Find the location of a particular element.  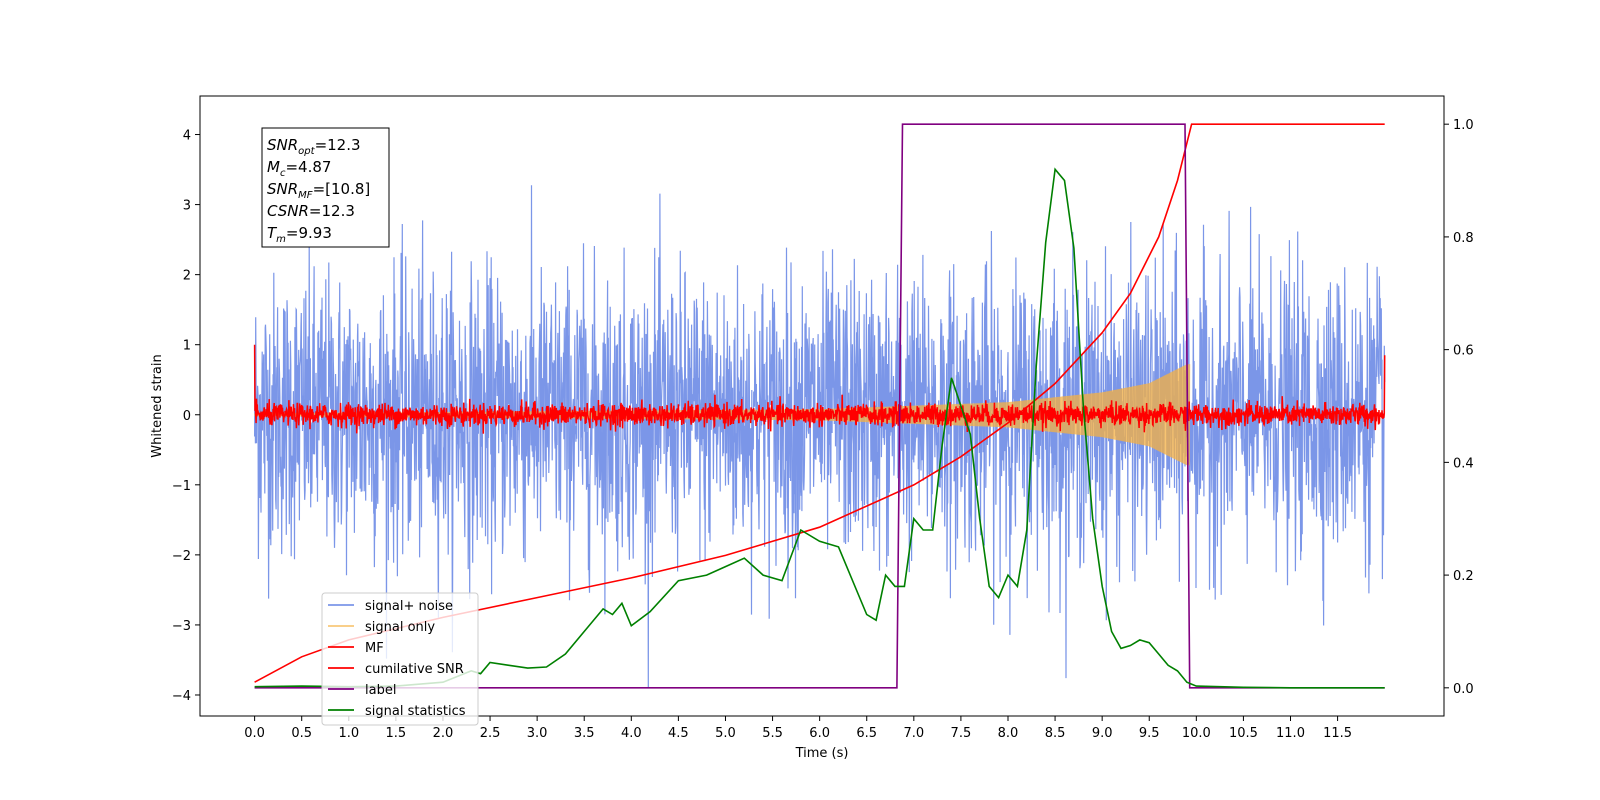

x-tick-label: 5.5 is located at coordinates (772, 733).